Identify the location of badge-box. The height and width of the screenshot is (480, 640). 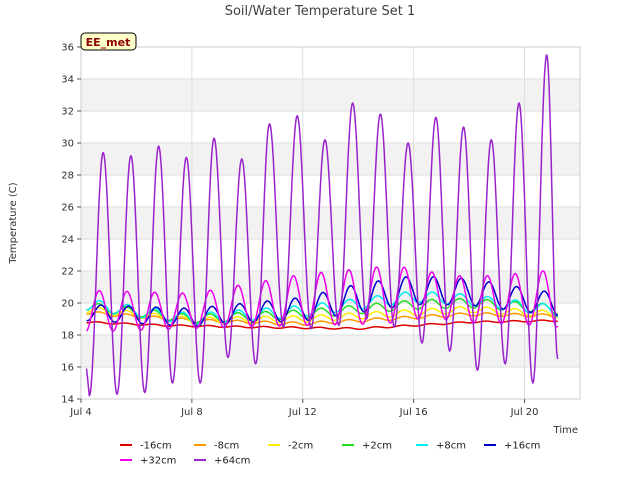
(108, 41).